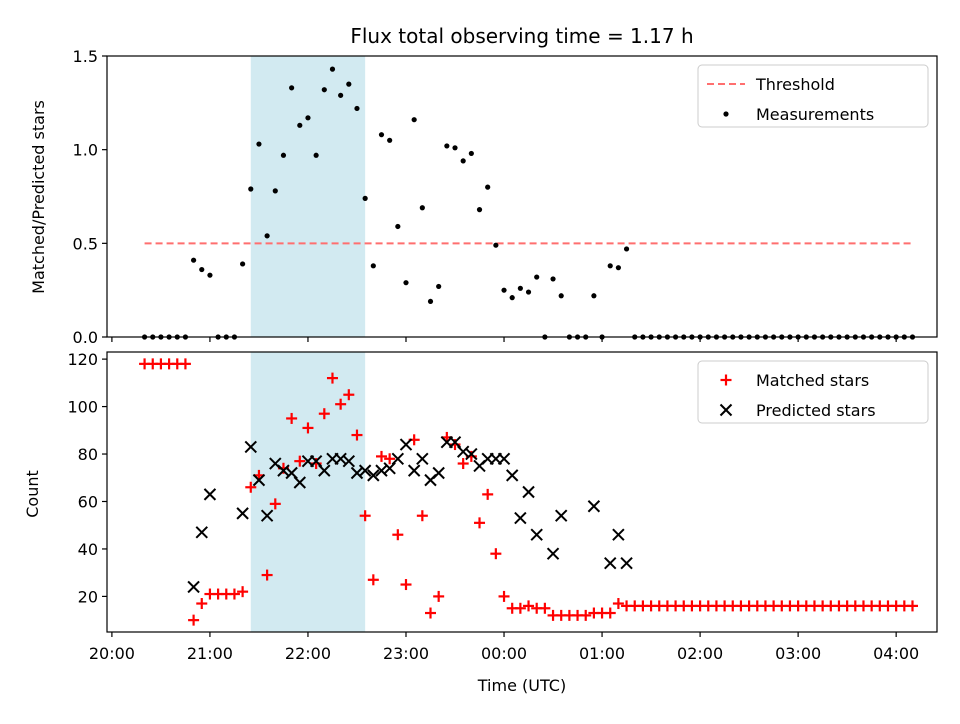 The image size is (960, 724). Describe the element at coordinates (813, 392) in the screenshot. I see `legend: Matched stars Predicted stars` at that location.